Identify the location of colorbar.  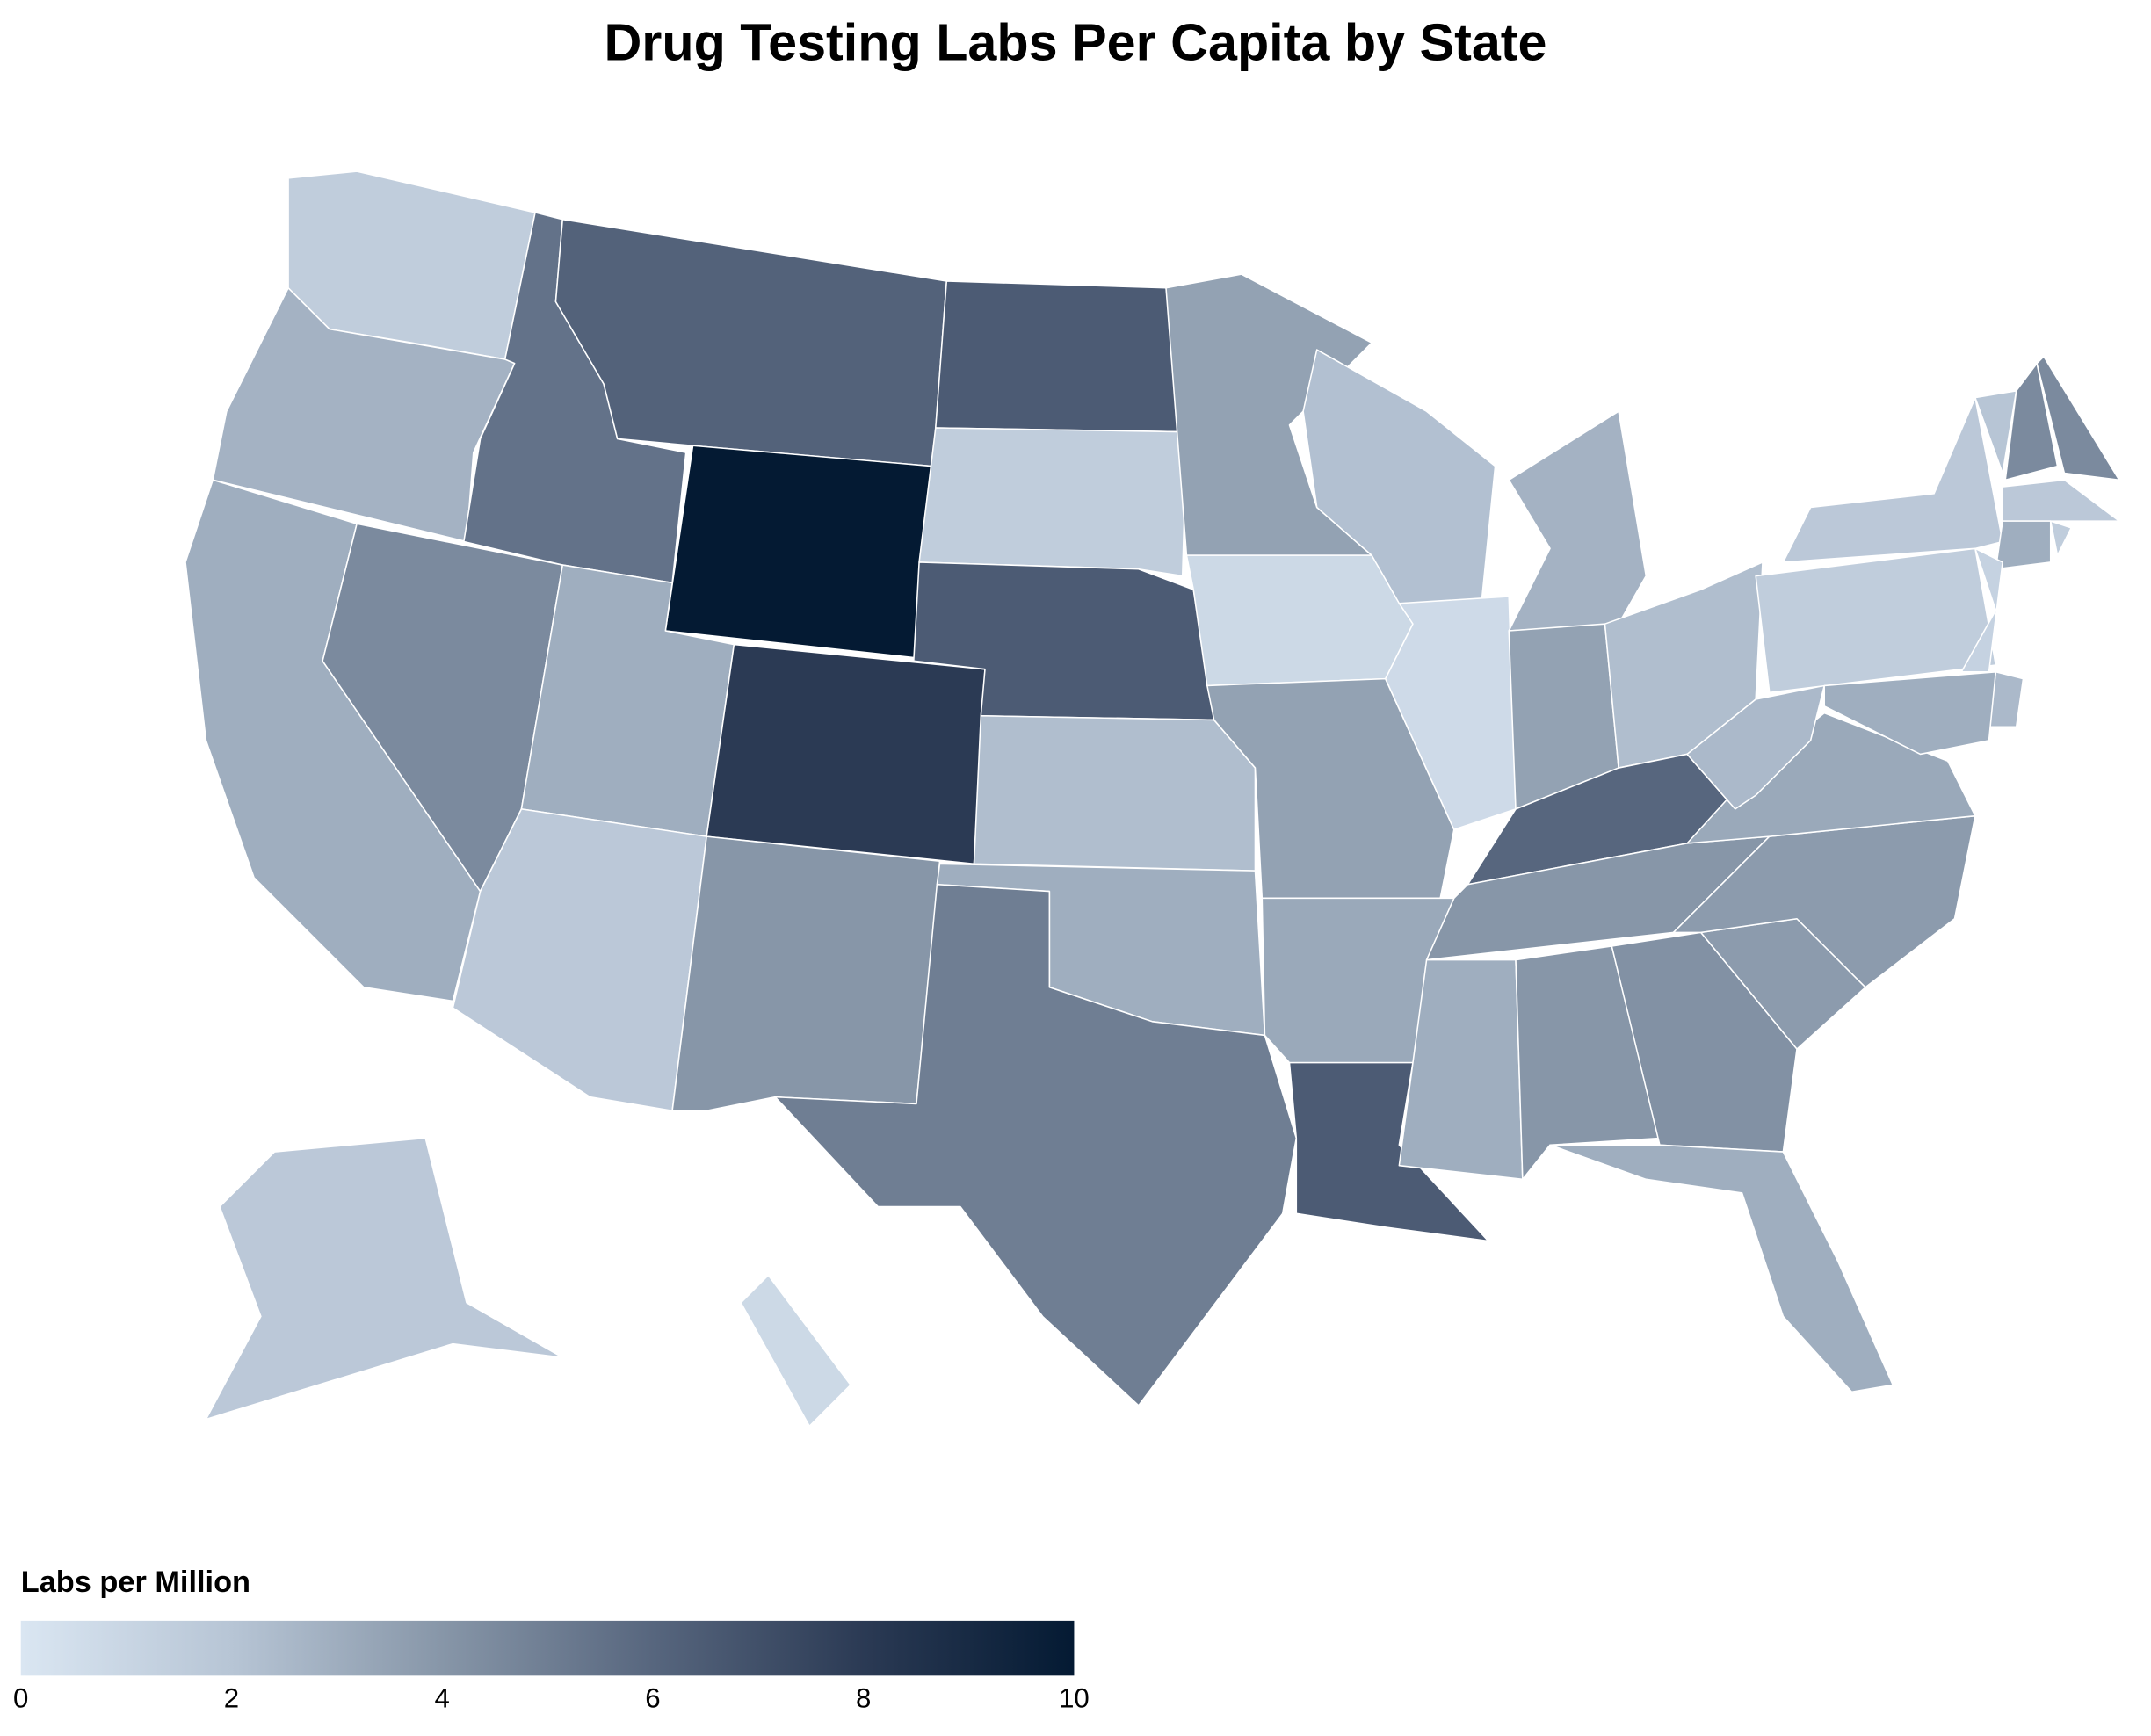
(547, 1648).